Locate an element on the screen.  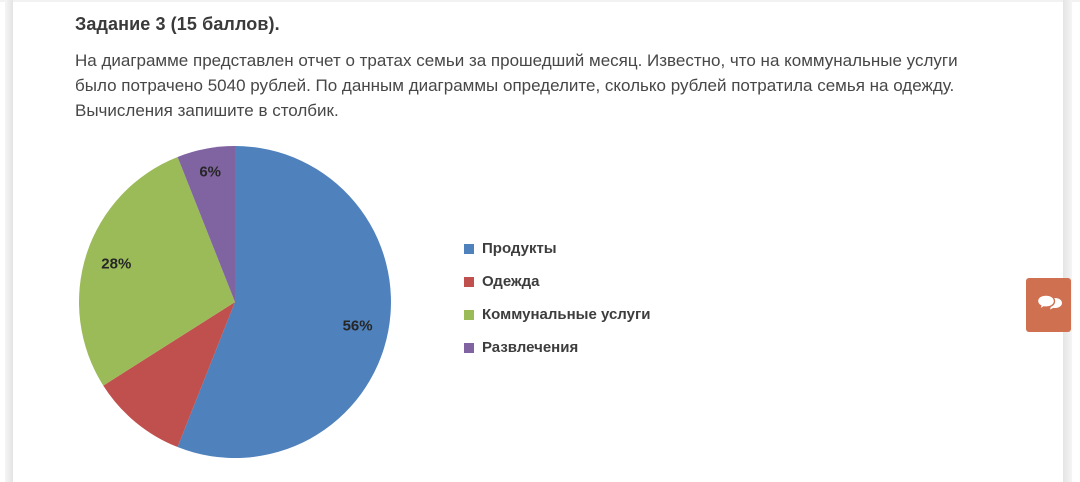
legend-label: Развлечения is located at coordinates (530, 347).